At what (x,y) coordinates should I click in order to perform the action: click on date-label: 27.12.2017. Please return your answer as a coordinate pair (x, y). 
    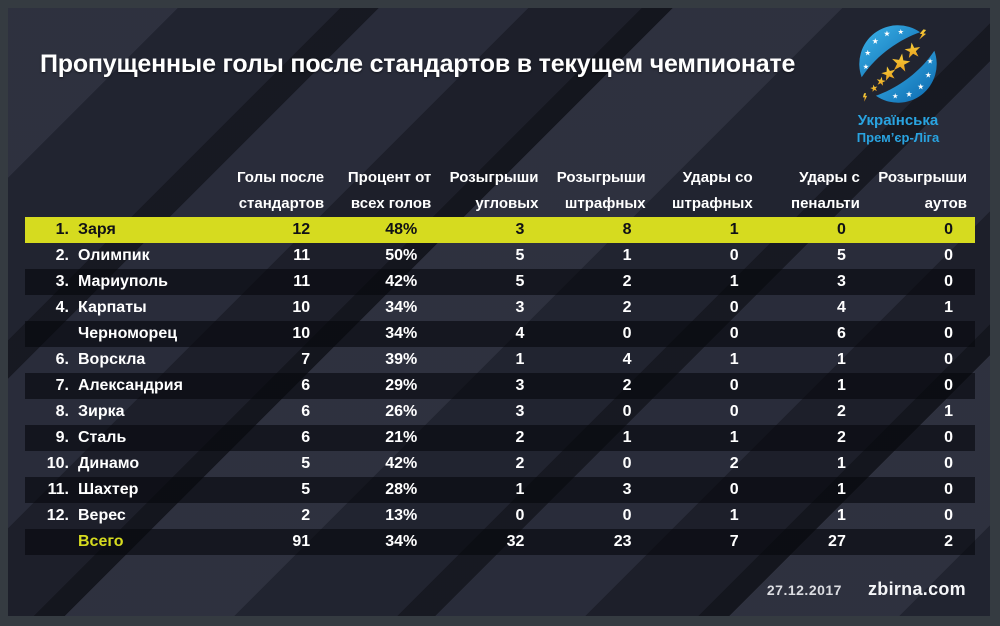
    Looking at the image, I should click on (804, 590).